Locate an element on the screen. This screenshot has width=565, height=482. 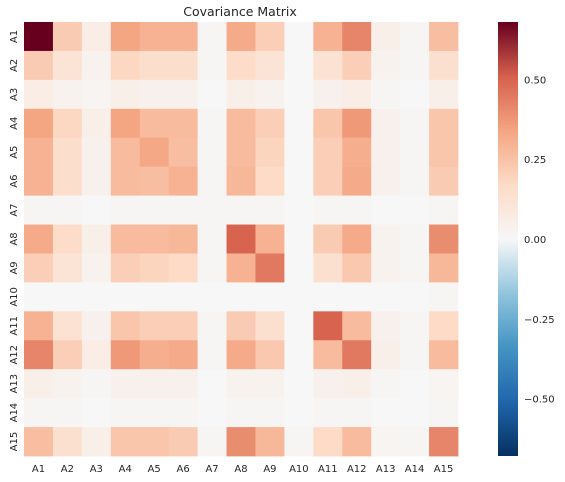
heatmap-cell-A8-A14 is located at coordinates (415, 239).